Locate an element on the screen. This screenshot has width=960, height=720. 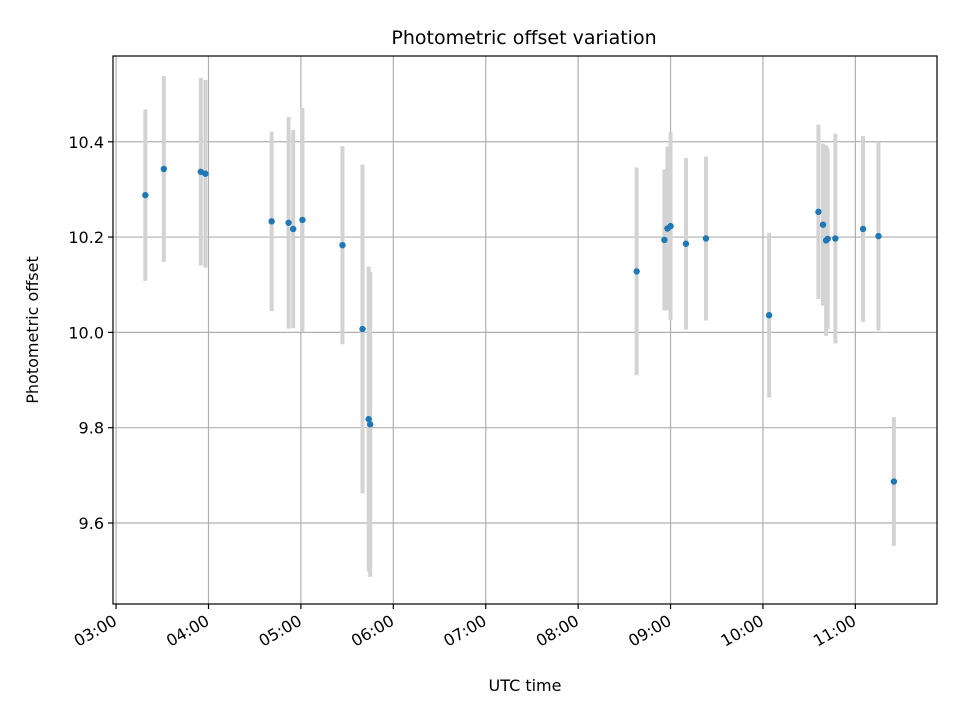
y-axis-label: Photometric offset is located at coordinates (32, 330).